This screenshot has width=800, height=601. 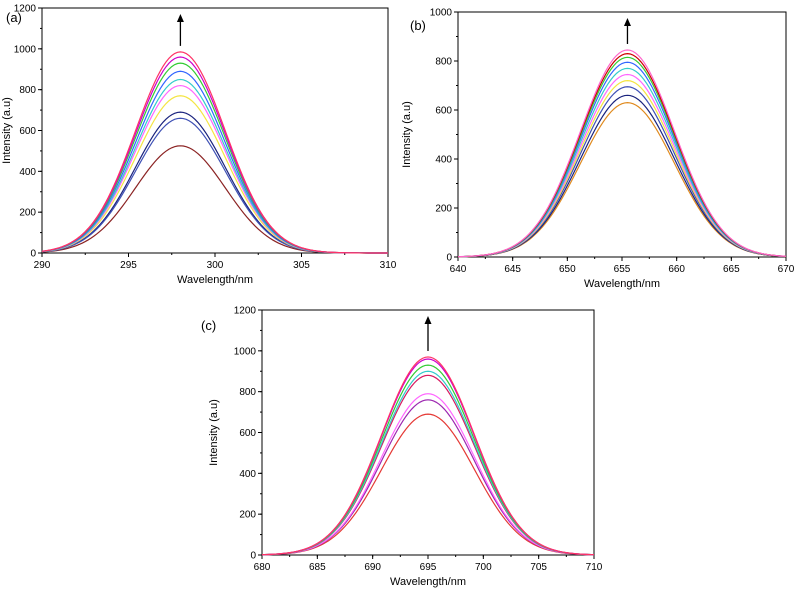 I want to click on x-tick-label: 290, so click(x=42, y=265).